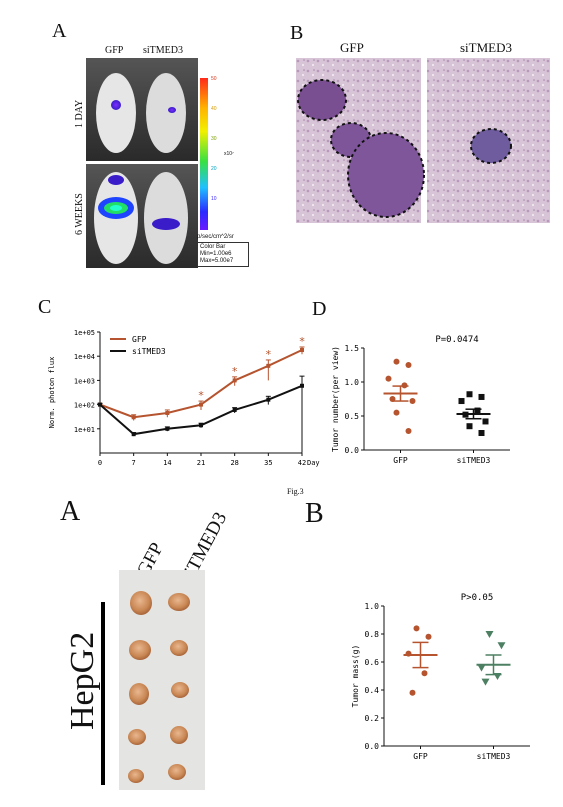  I want to click on mass-y-tick-label: 0.6, so click(372, 662).